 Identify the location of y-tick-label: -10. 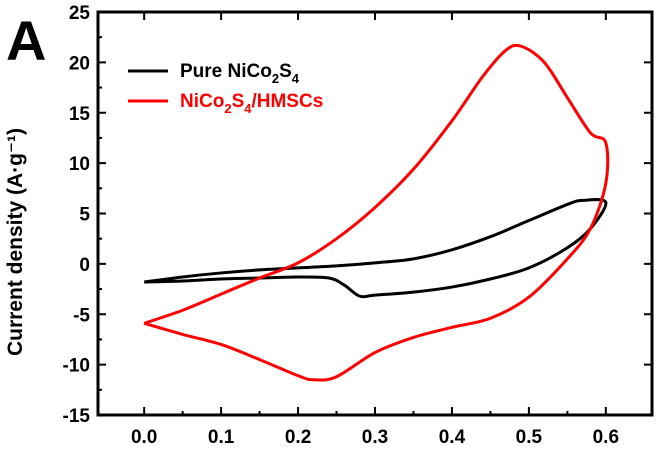
(76, 366).